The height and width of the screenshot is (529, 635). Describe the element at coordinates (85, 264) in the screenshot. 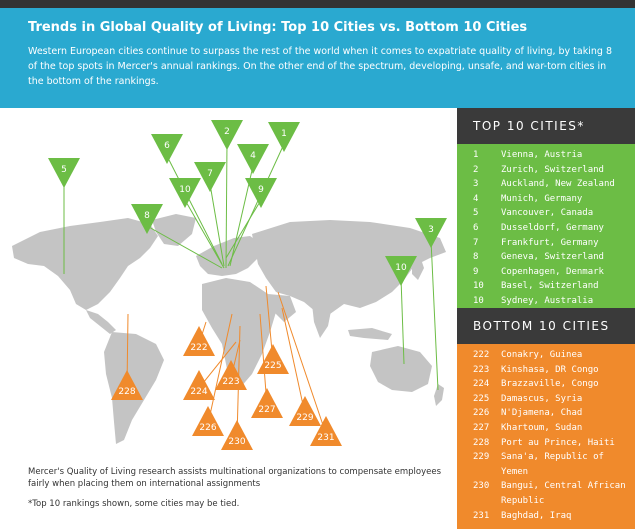

I see `north-america-shape` at that location.